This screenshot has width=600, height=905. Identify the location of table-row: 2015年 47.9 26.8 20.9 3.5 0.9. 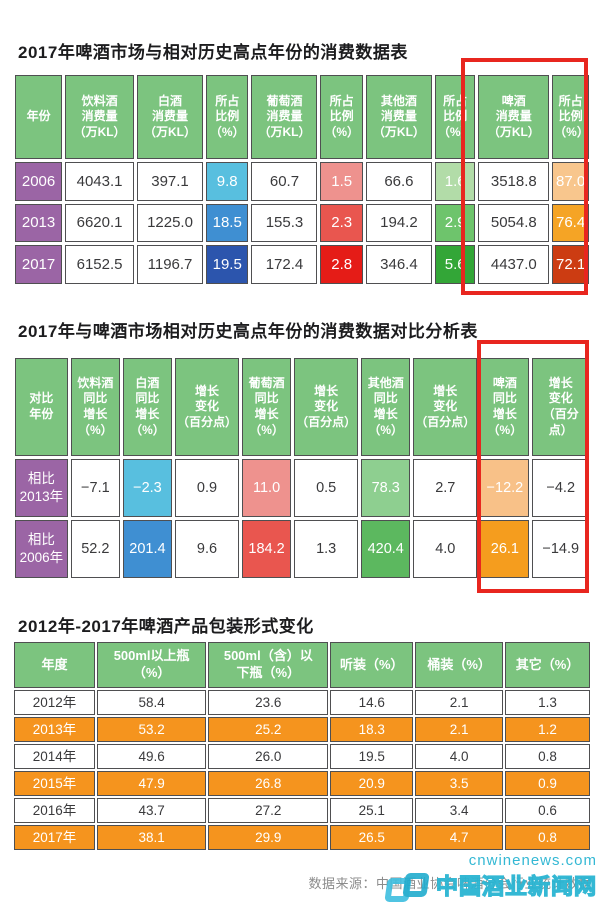
(302, 783).